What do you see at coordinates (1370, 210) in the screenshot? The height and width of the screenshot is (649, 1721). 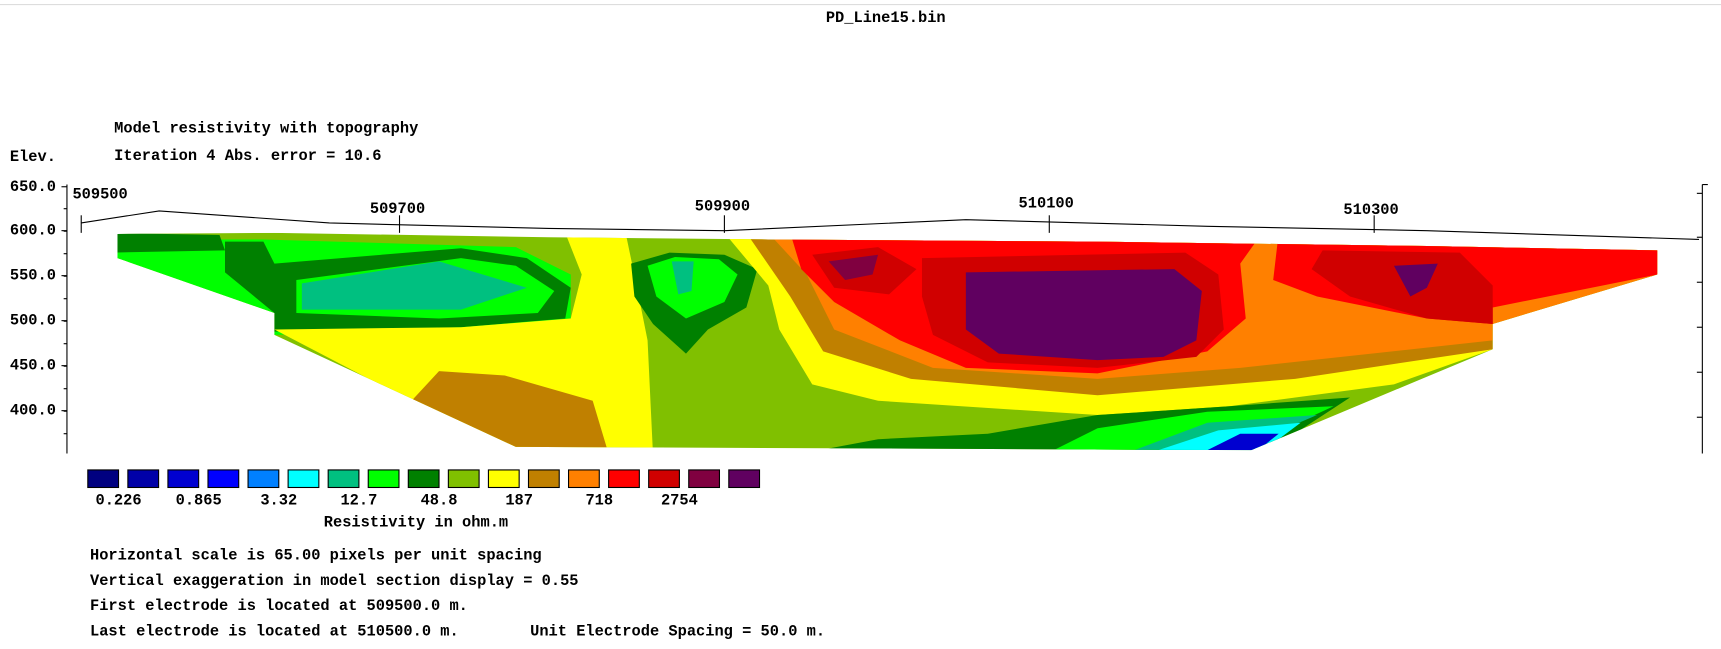 I see `distance-label: 510300` at bounding box center [1370, 210].